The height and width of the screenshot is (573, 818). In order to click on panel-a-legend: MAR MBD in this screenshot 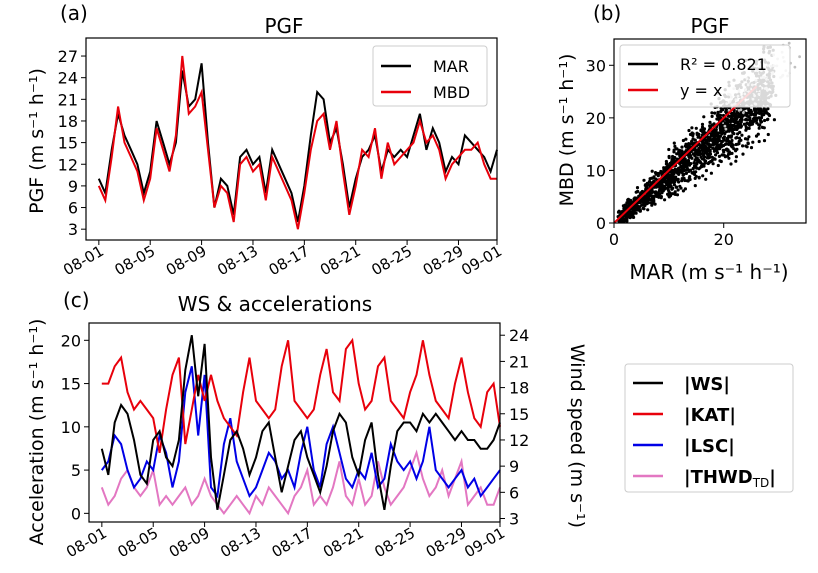, I will do `click(430, 76)`.